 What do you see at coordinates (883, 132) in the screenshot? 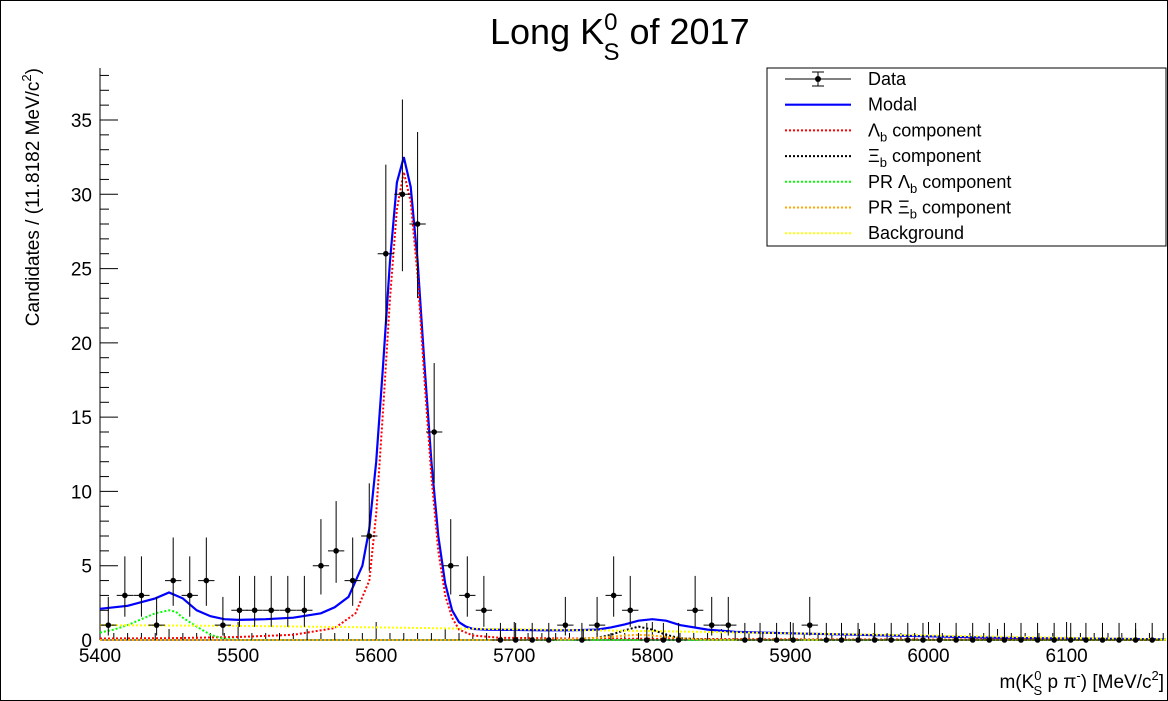
I see `legend-lambda-b: Λb component` at bounding box center [883, 132].